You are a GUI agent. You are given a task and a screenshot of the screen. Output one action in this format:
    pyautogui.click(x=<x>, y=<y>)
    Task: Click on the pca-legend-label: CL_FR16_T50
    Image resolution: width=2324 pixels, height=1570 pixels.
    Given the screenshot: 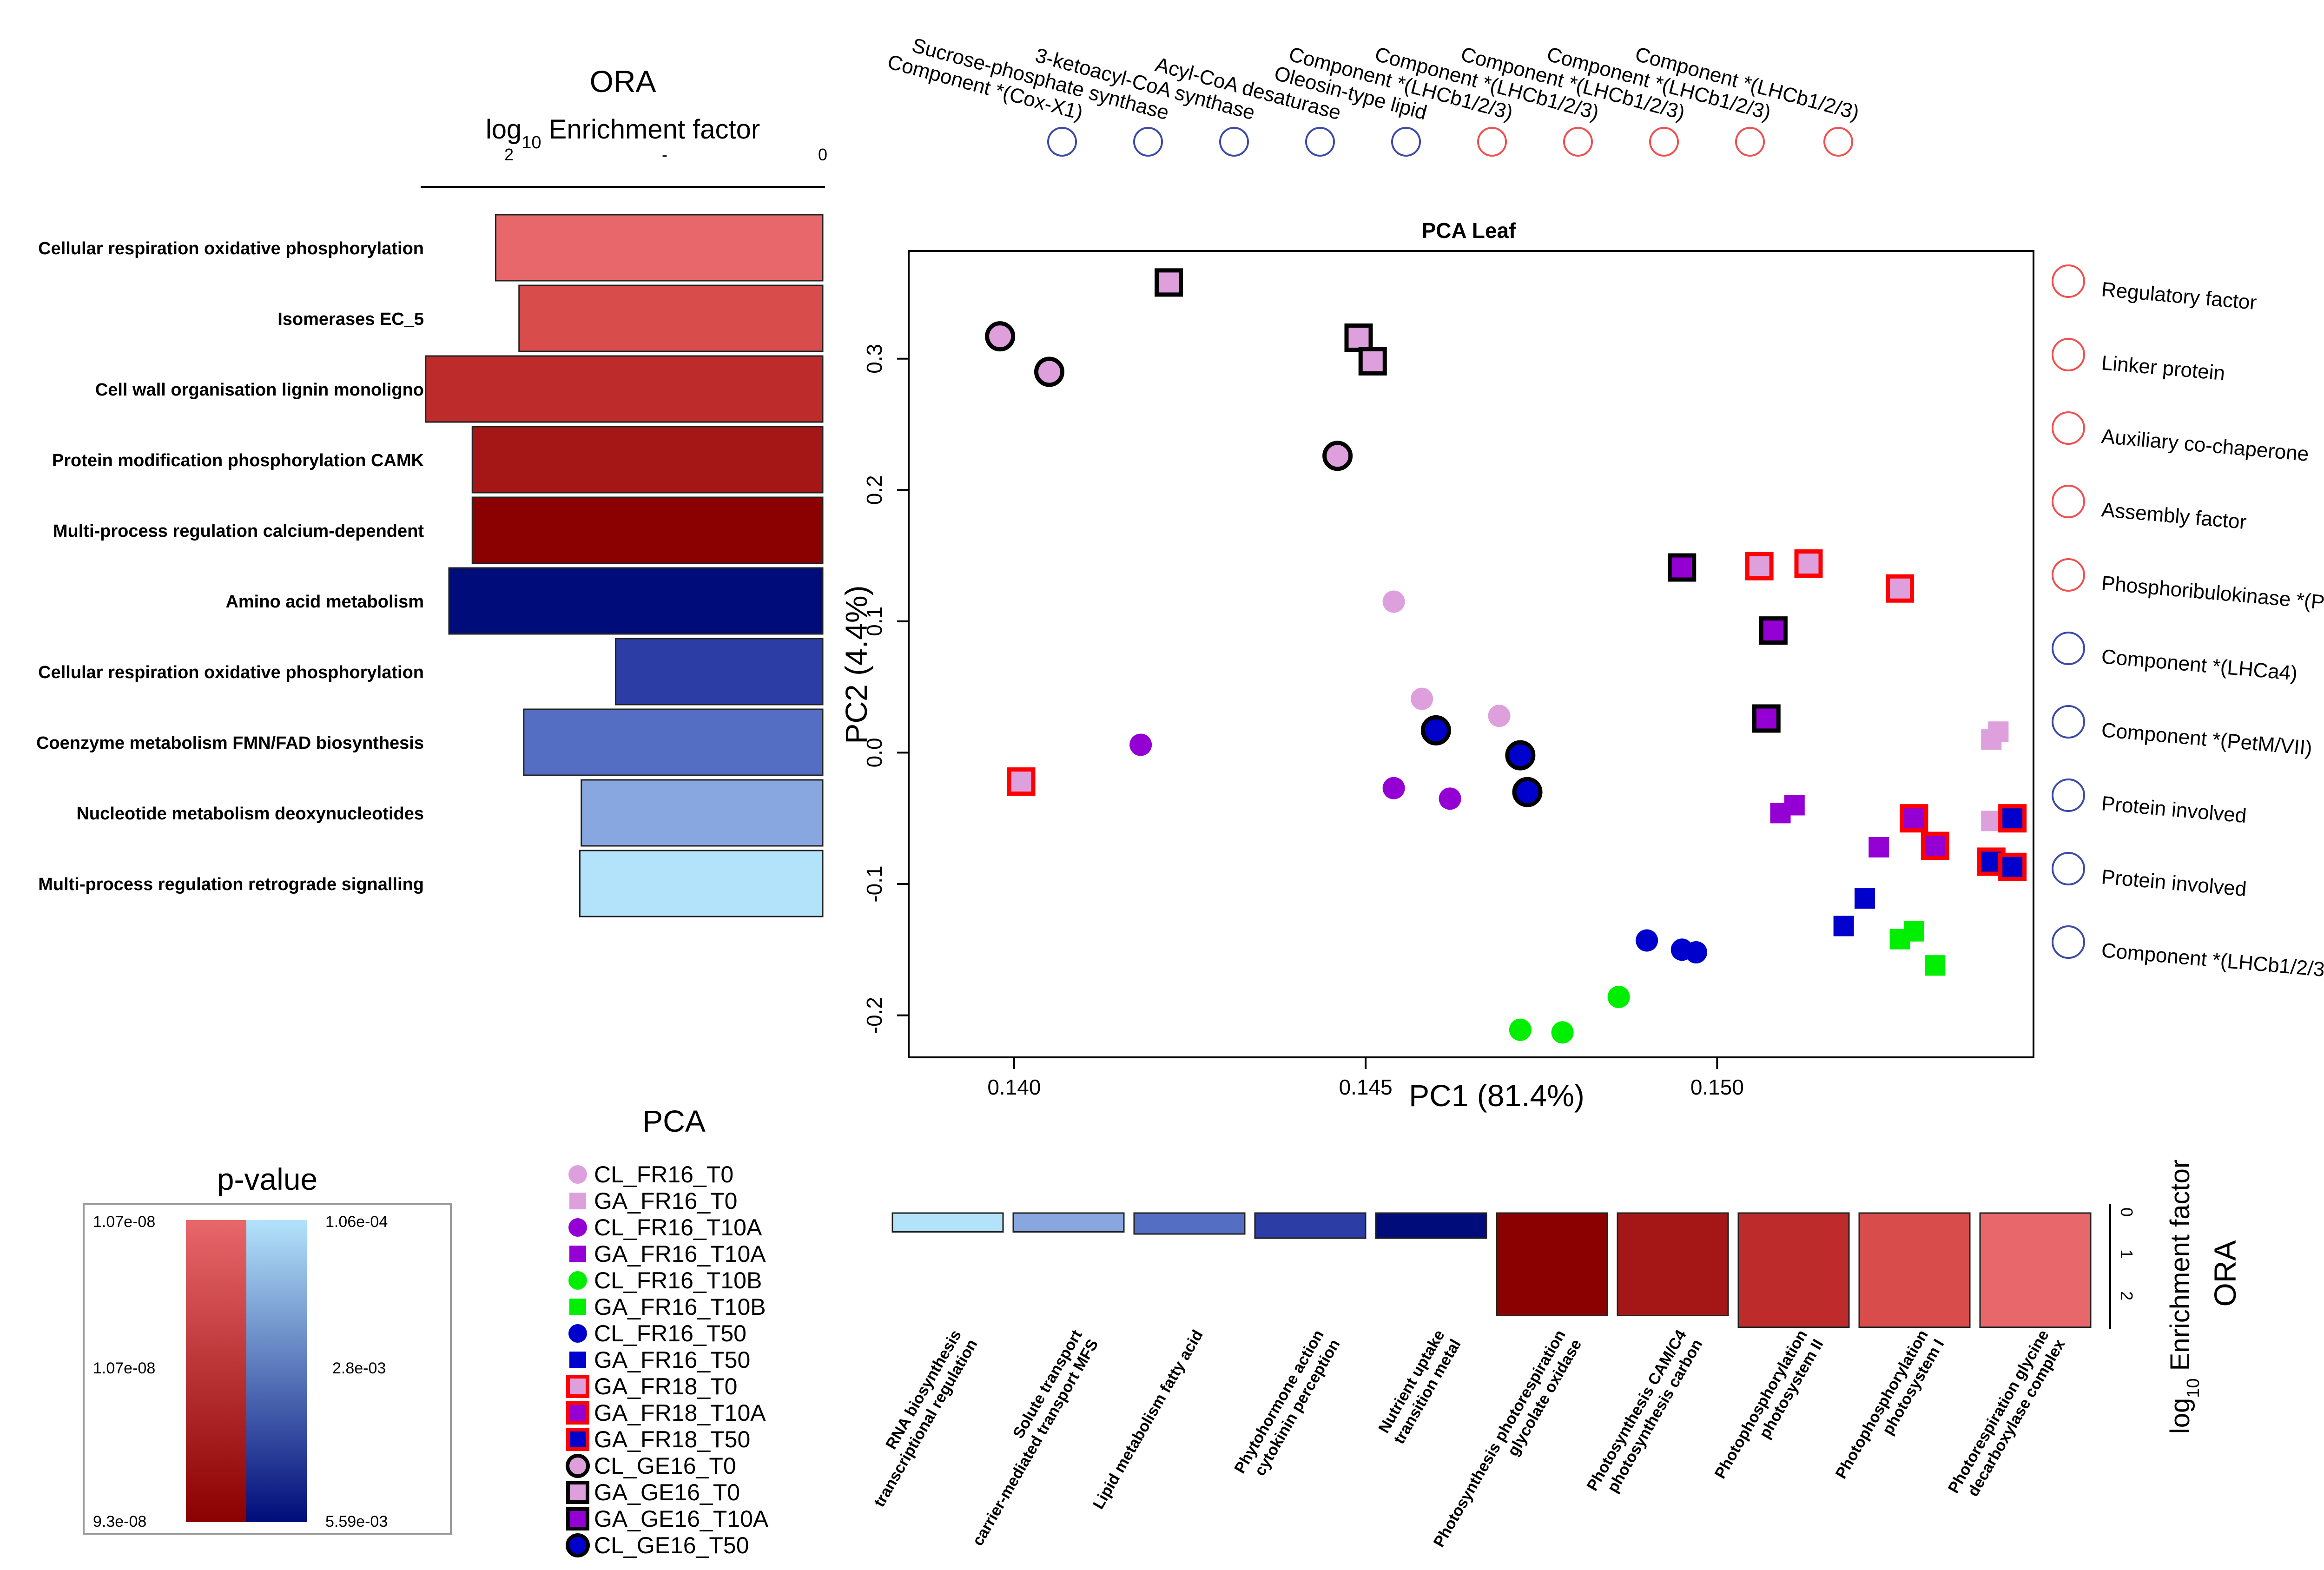 What is the action you would take?
    pyautogui.click(x=670, y=1333)
    